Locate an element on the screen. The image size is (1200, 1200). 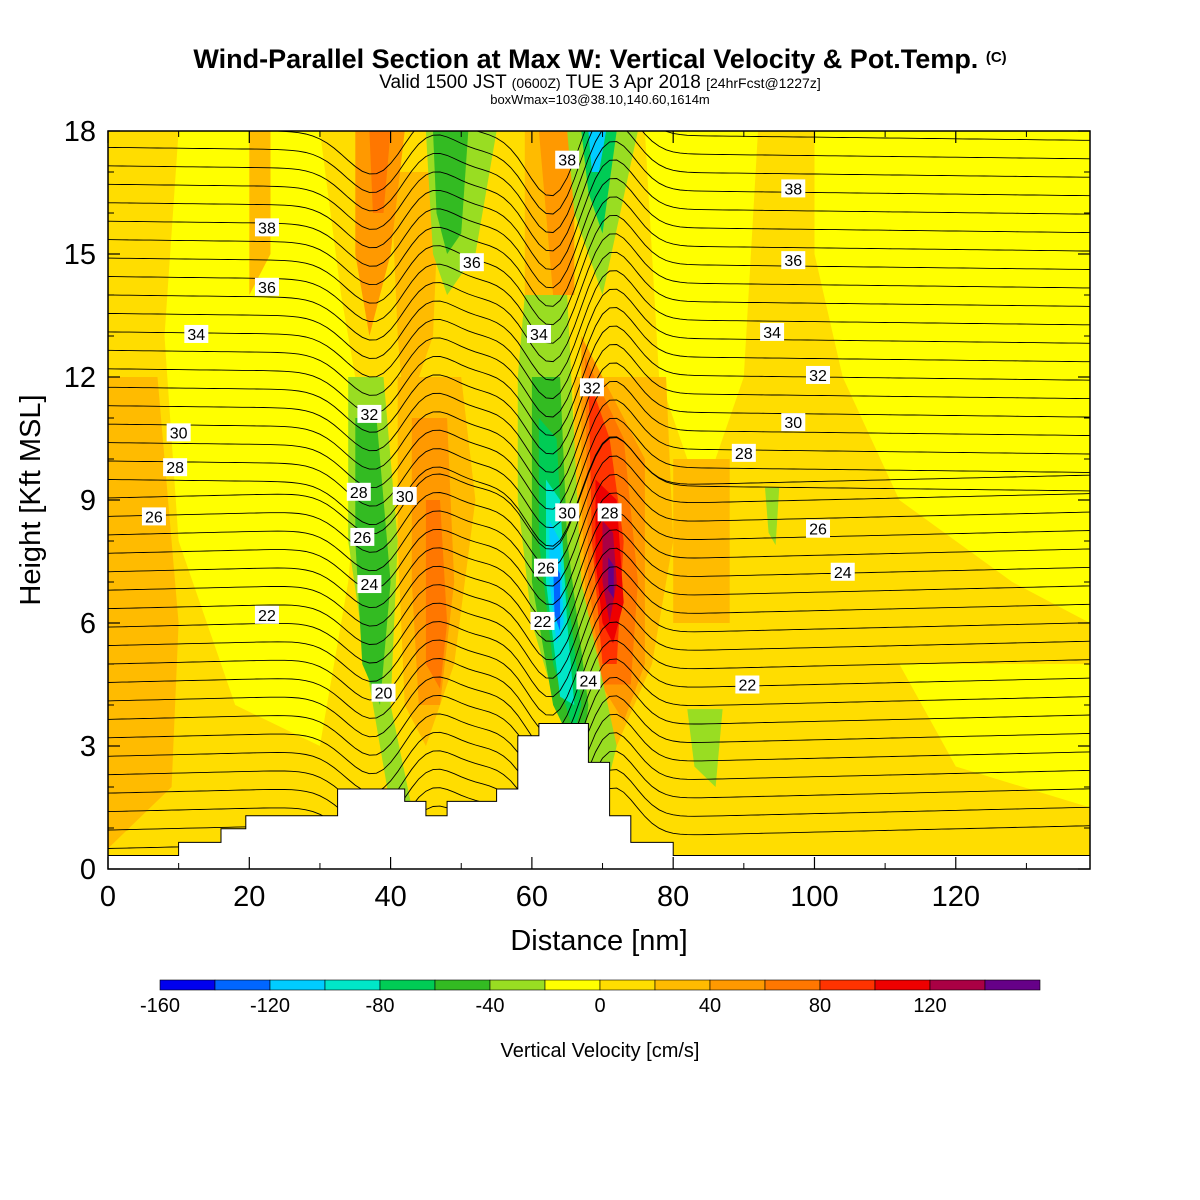
y-tick-label: 15 is located at coordinates (80, 255).